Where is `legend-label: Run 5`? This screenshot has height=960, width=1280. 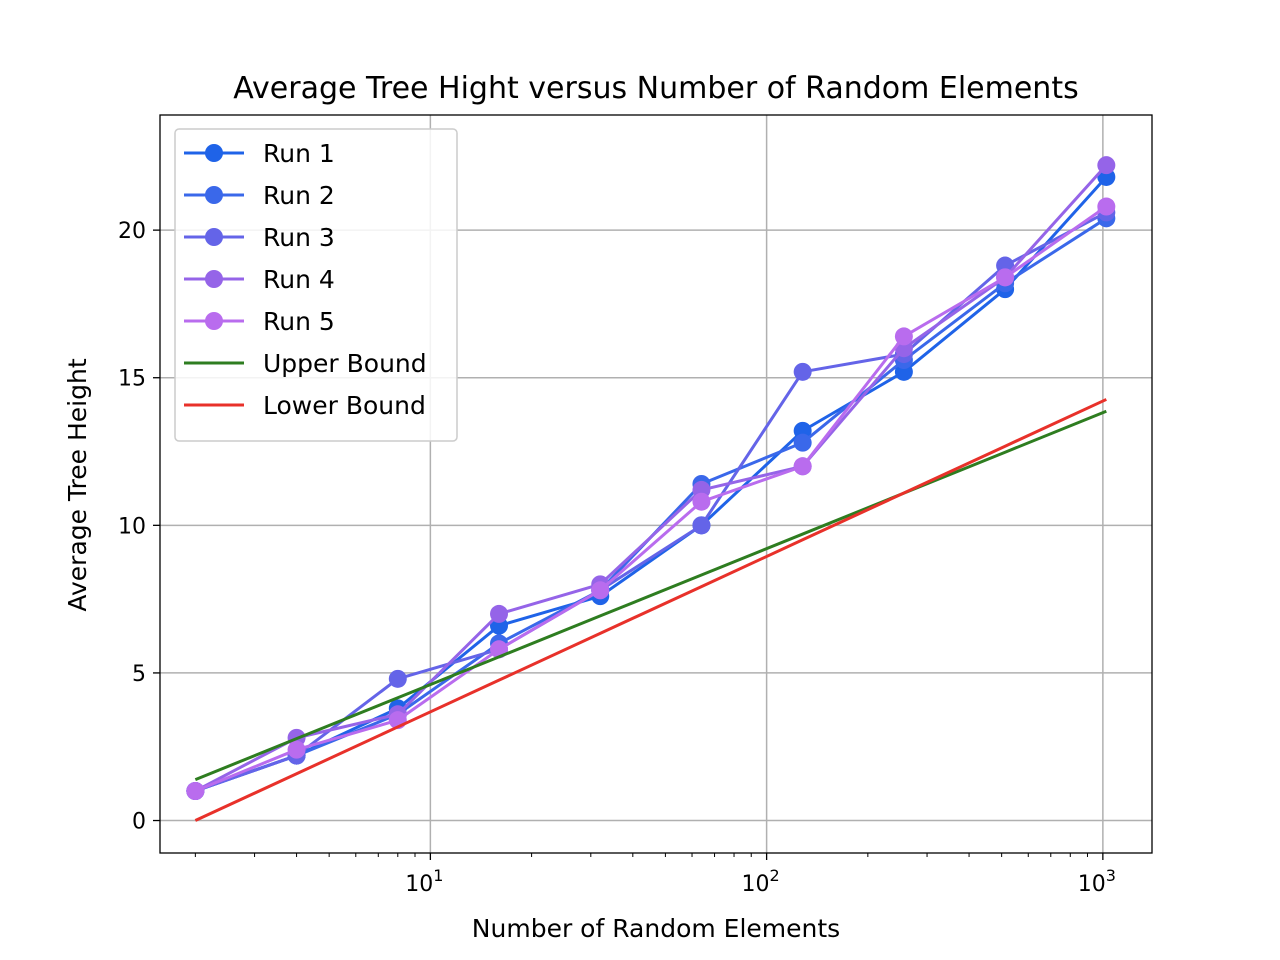
legend-label: Run 5 is located at coordinates (299, 321).